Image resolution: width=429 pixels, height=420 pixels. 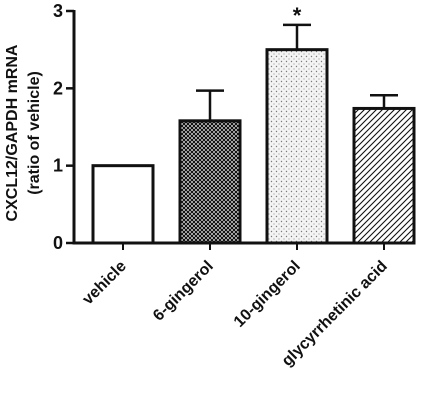 I want to click on y-axis-label-line-0: CXCL12/GAPDH mRNA, so click(x=12, y=132).